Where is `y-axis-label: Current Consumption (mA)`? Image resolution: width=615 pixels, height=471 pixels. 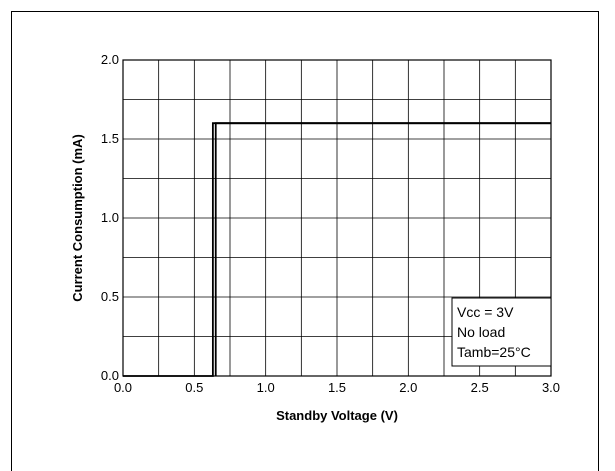 y-axis-label: Current Consumption (mA) is located at coordinates (77, 218).